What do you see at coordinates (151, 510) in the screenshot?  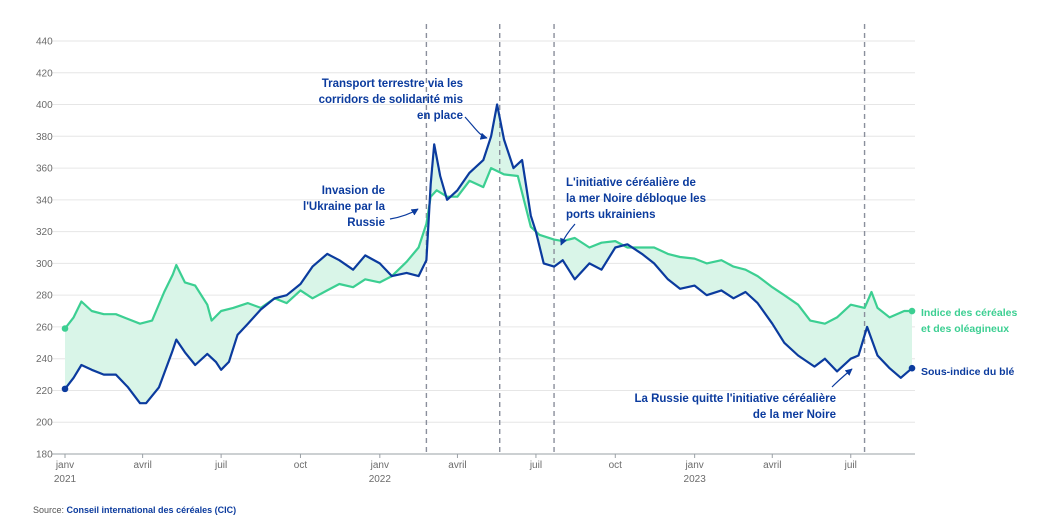 I see `source-name: Conseil international des céréales (CIC)` at bounding box center [151, 510].